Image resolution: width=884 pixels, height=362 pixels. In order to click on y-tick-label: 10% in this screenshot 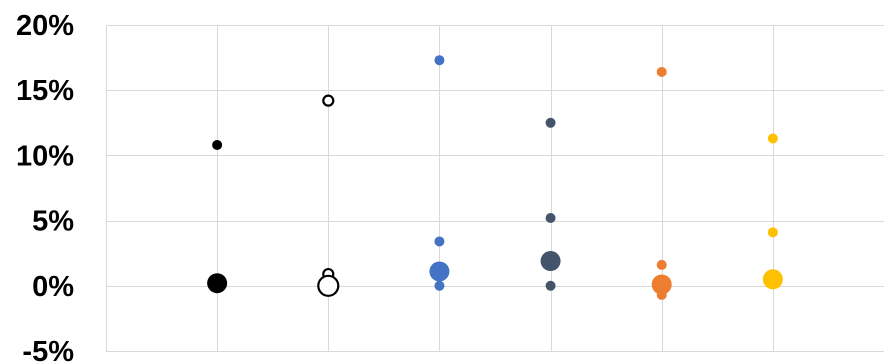, I will do `click(45, 156)`.